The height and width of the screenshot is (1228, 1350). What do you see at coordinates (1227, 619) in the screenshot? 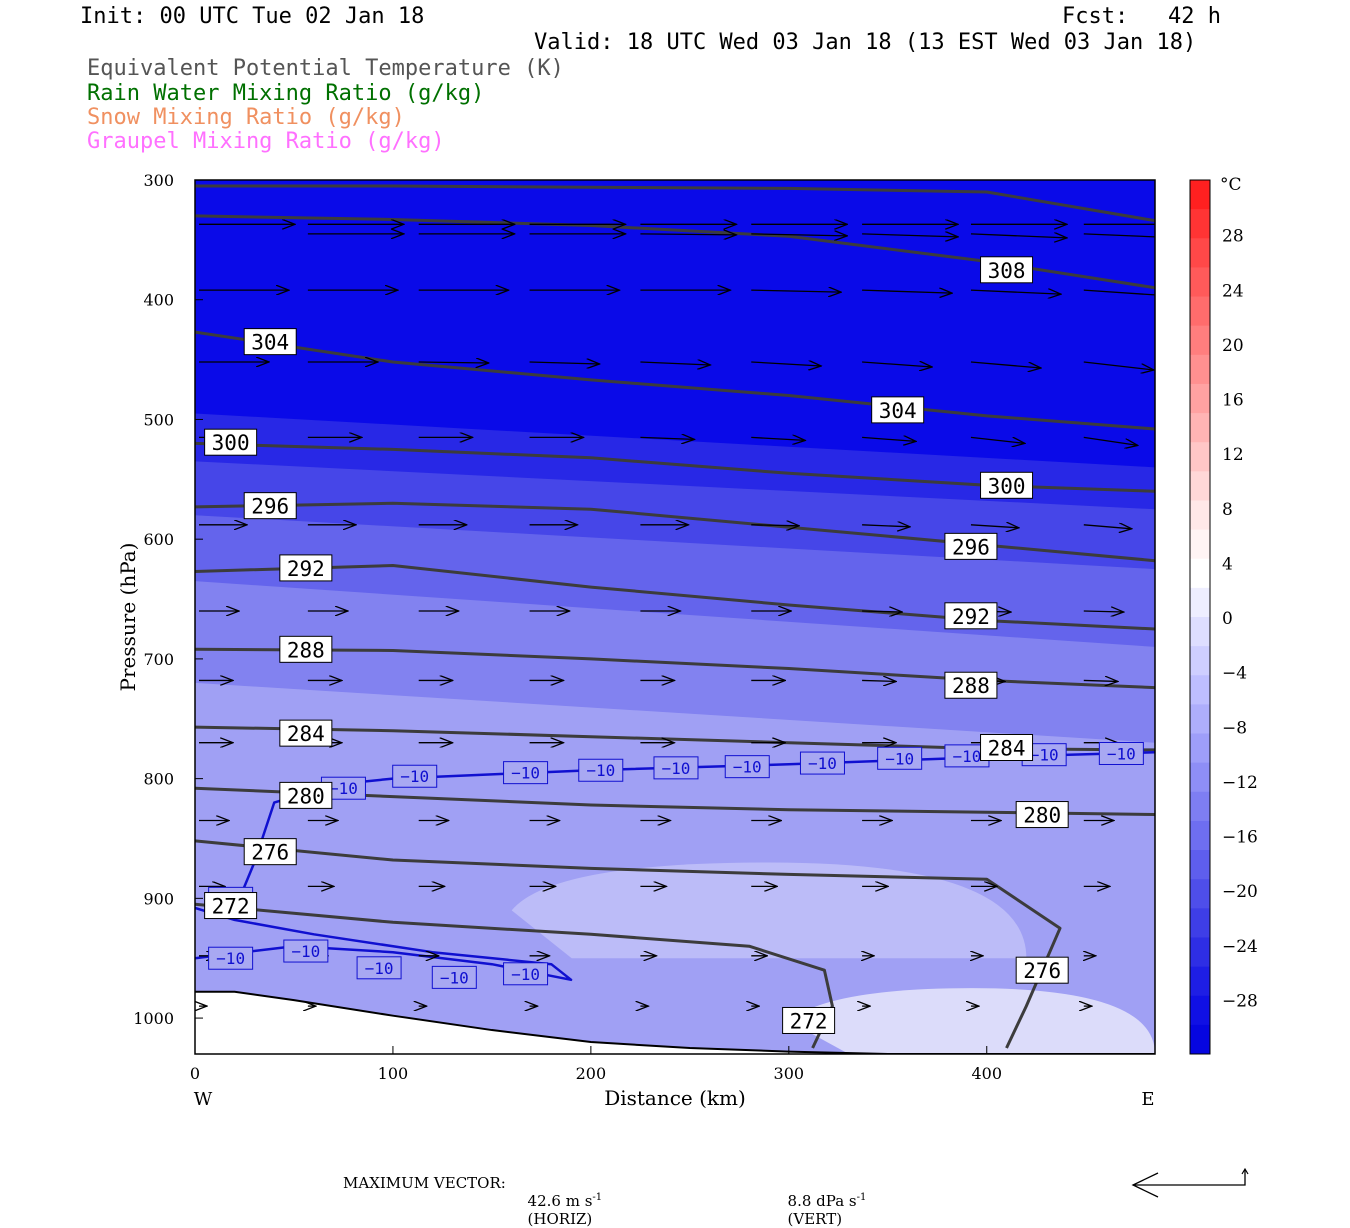
I see `colorbar-tick-label: 0` at bounding box center [1227, 619].